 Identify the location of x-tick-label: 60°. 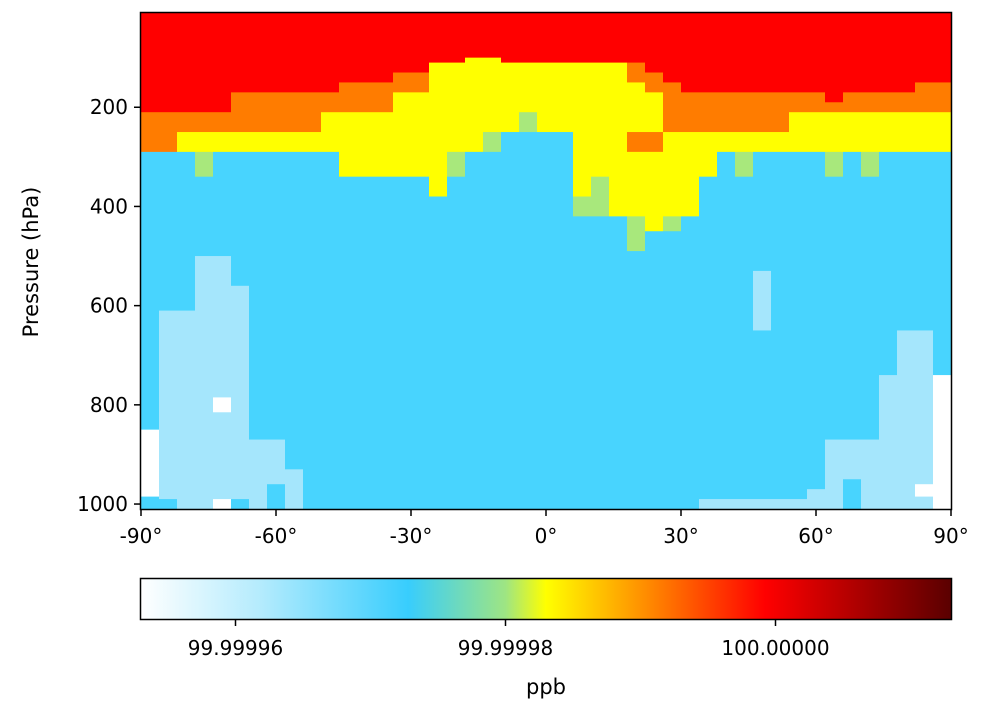
(815, 536).